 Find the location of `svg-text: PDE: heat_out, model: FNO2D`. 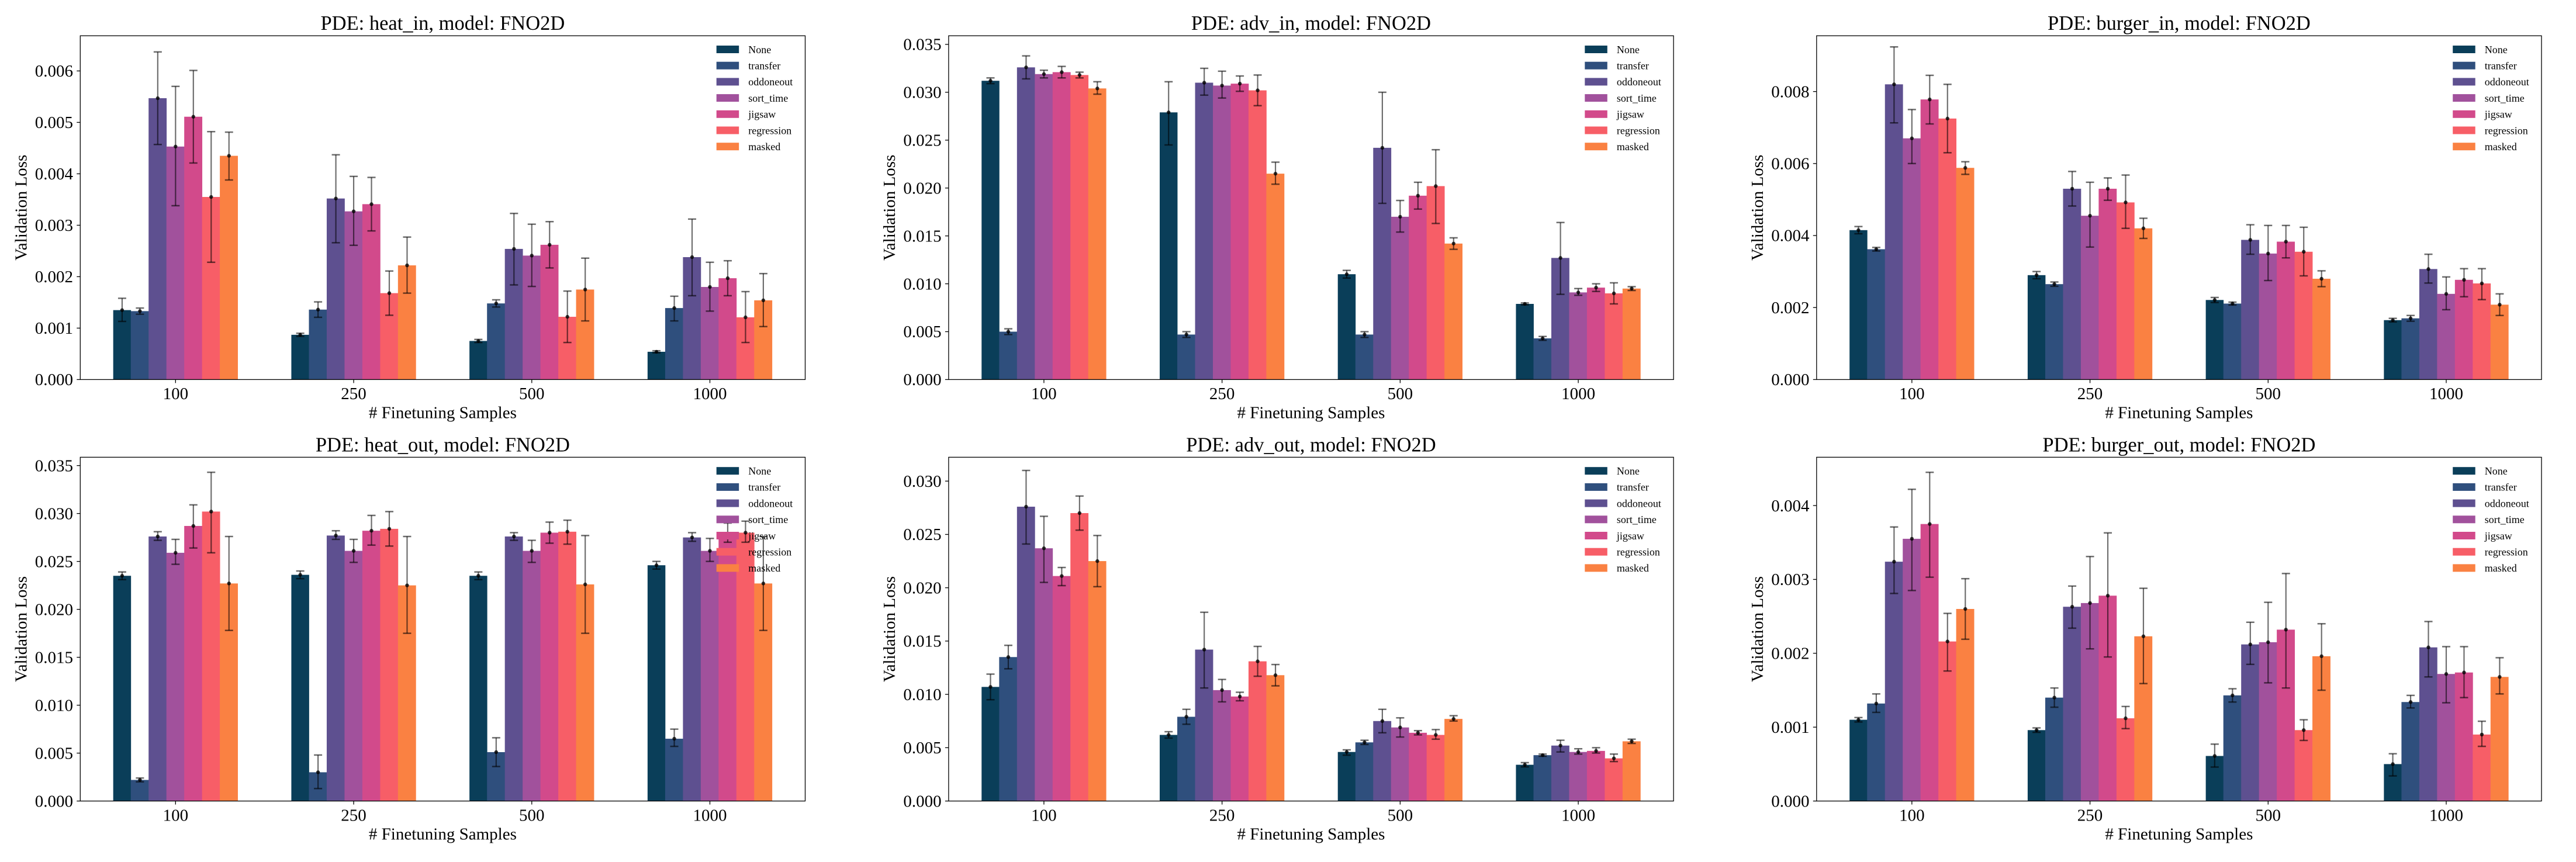

svg-text: PDE: heat_out, model: FNO2D is located at coordinates (443, 445).